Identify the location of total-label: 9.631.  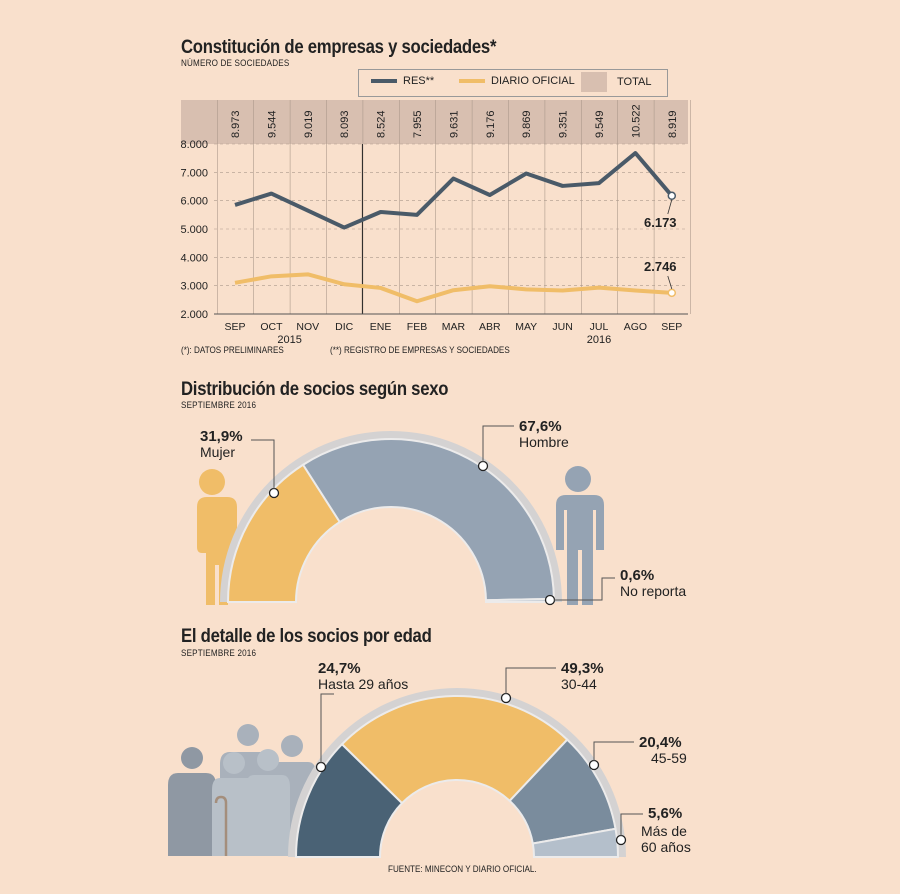
(454, 124).